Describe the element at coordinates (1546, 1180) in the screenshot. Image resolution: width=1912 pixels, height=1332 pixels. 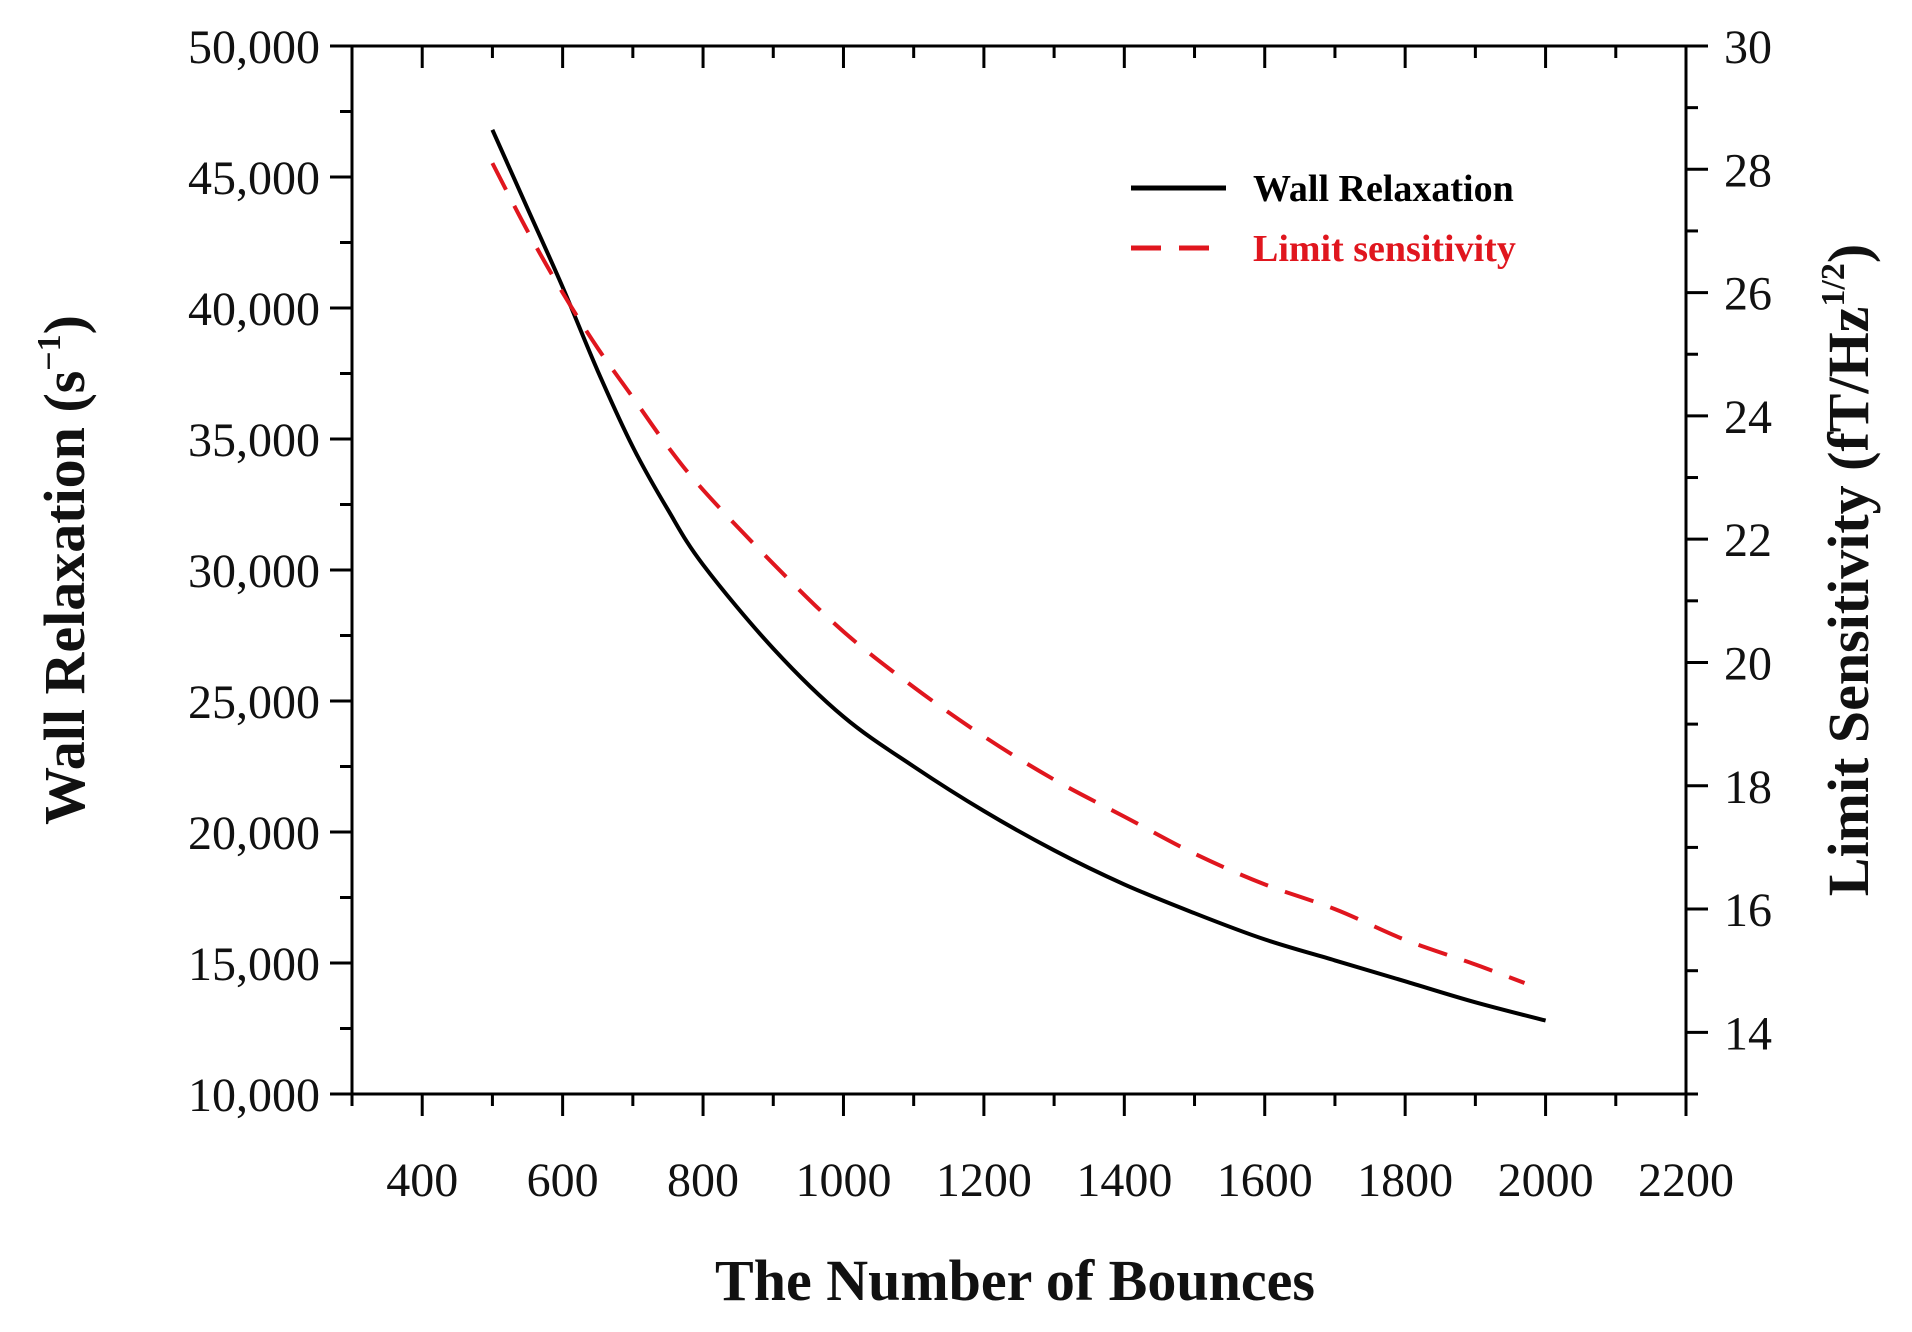
I see `x-tick-label: 2000` at that location.